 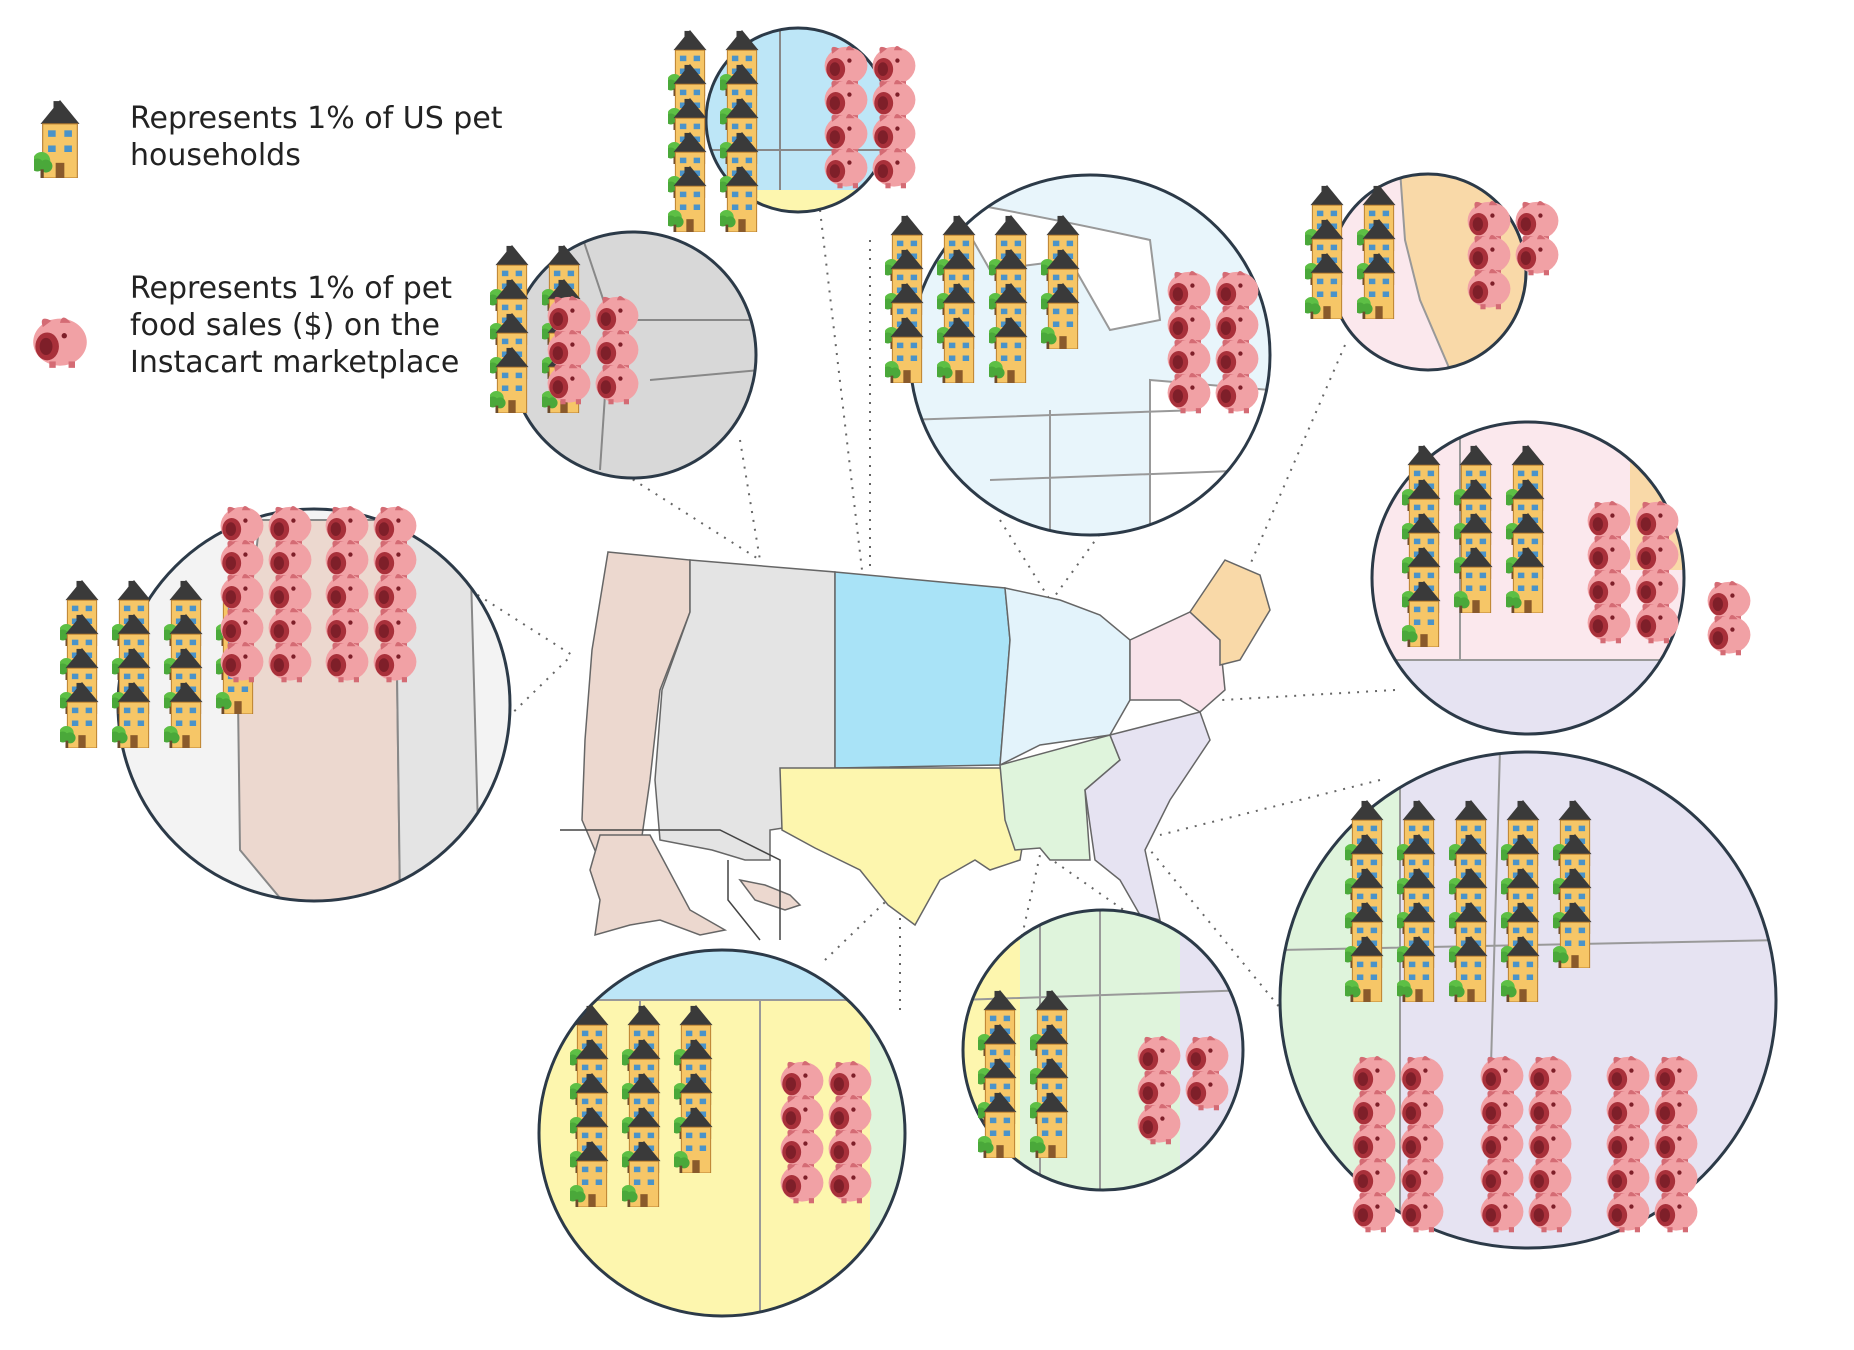 What do you see at coordinates (902, 847) in the screenshot?
I see `southwest-region` at bounding box center [902, 847].